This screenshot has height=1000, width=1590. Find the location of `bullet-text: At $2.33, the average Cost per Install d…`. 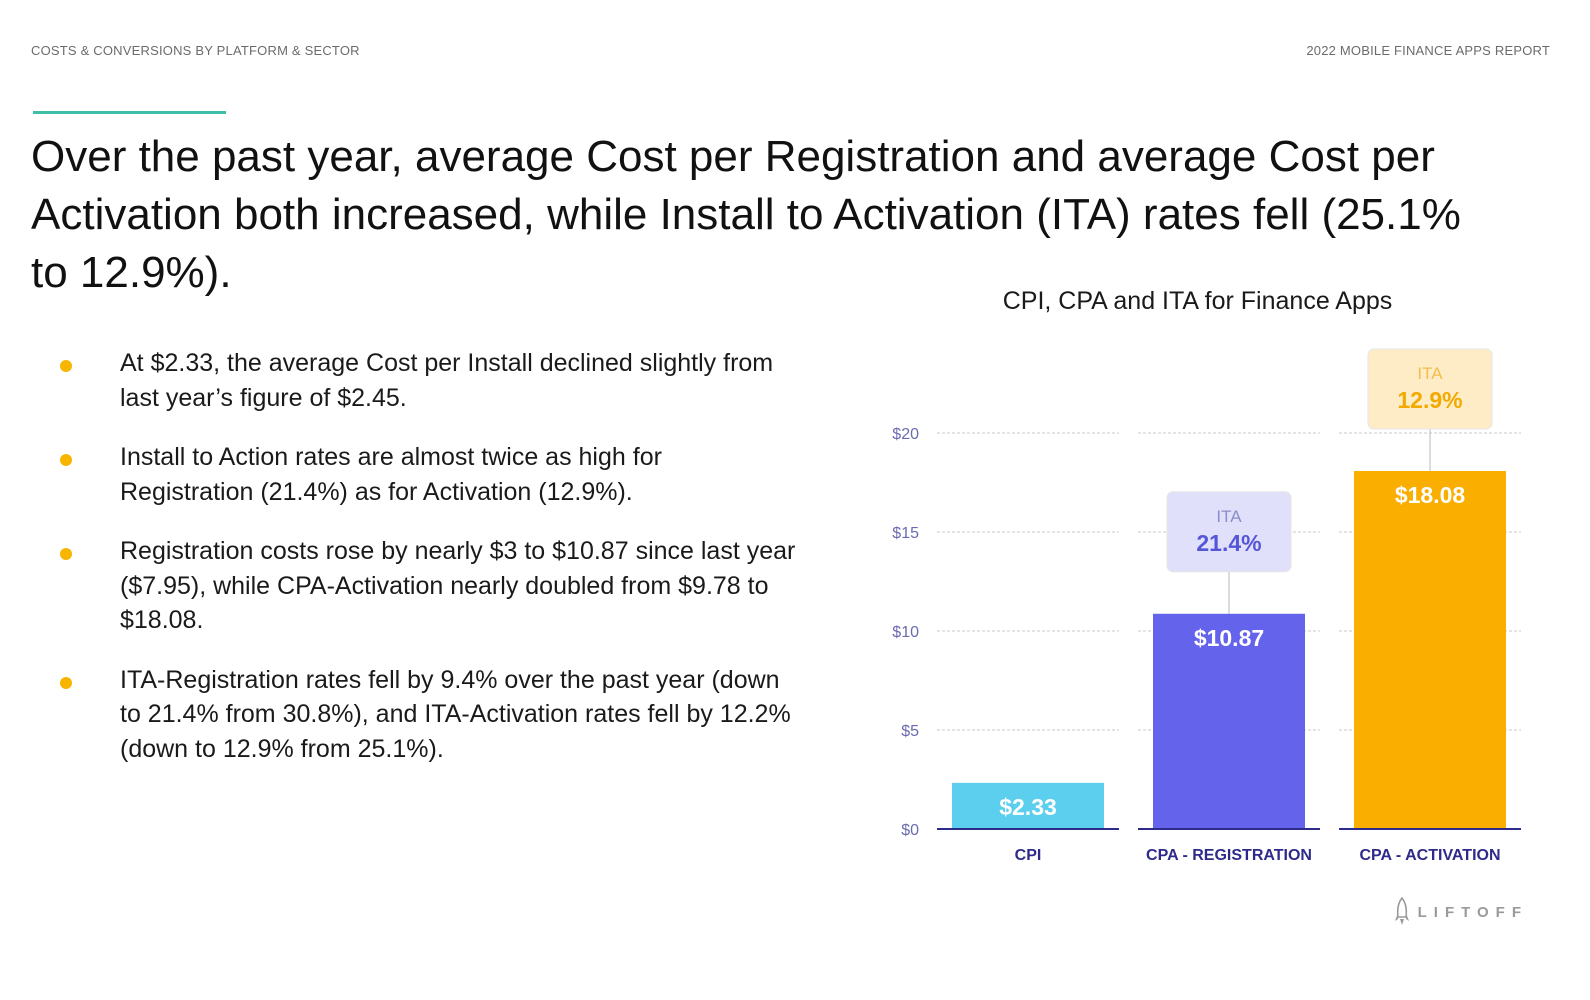

bullet-text: At $2.33, the average Cost per Install d… is located at coordinates (447, 380).